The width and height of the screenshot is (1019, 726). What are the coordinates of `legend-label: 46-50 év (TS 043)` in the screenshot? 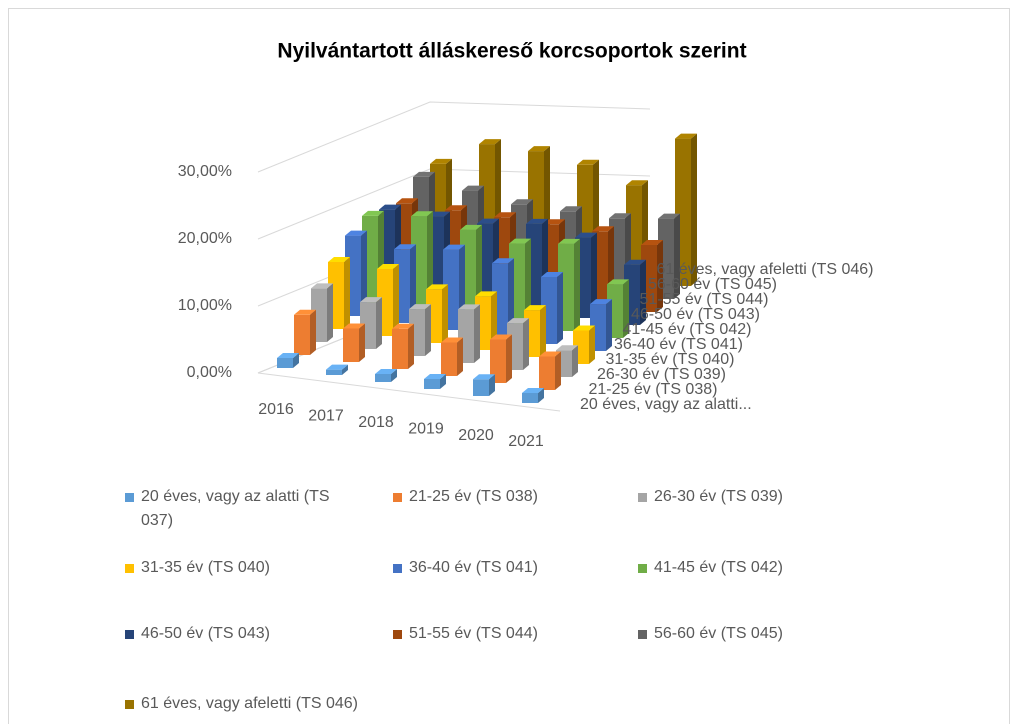 It's located at (205, 633).